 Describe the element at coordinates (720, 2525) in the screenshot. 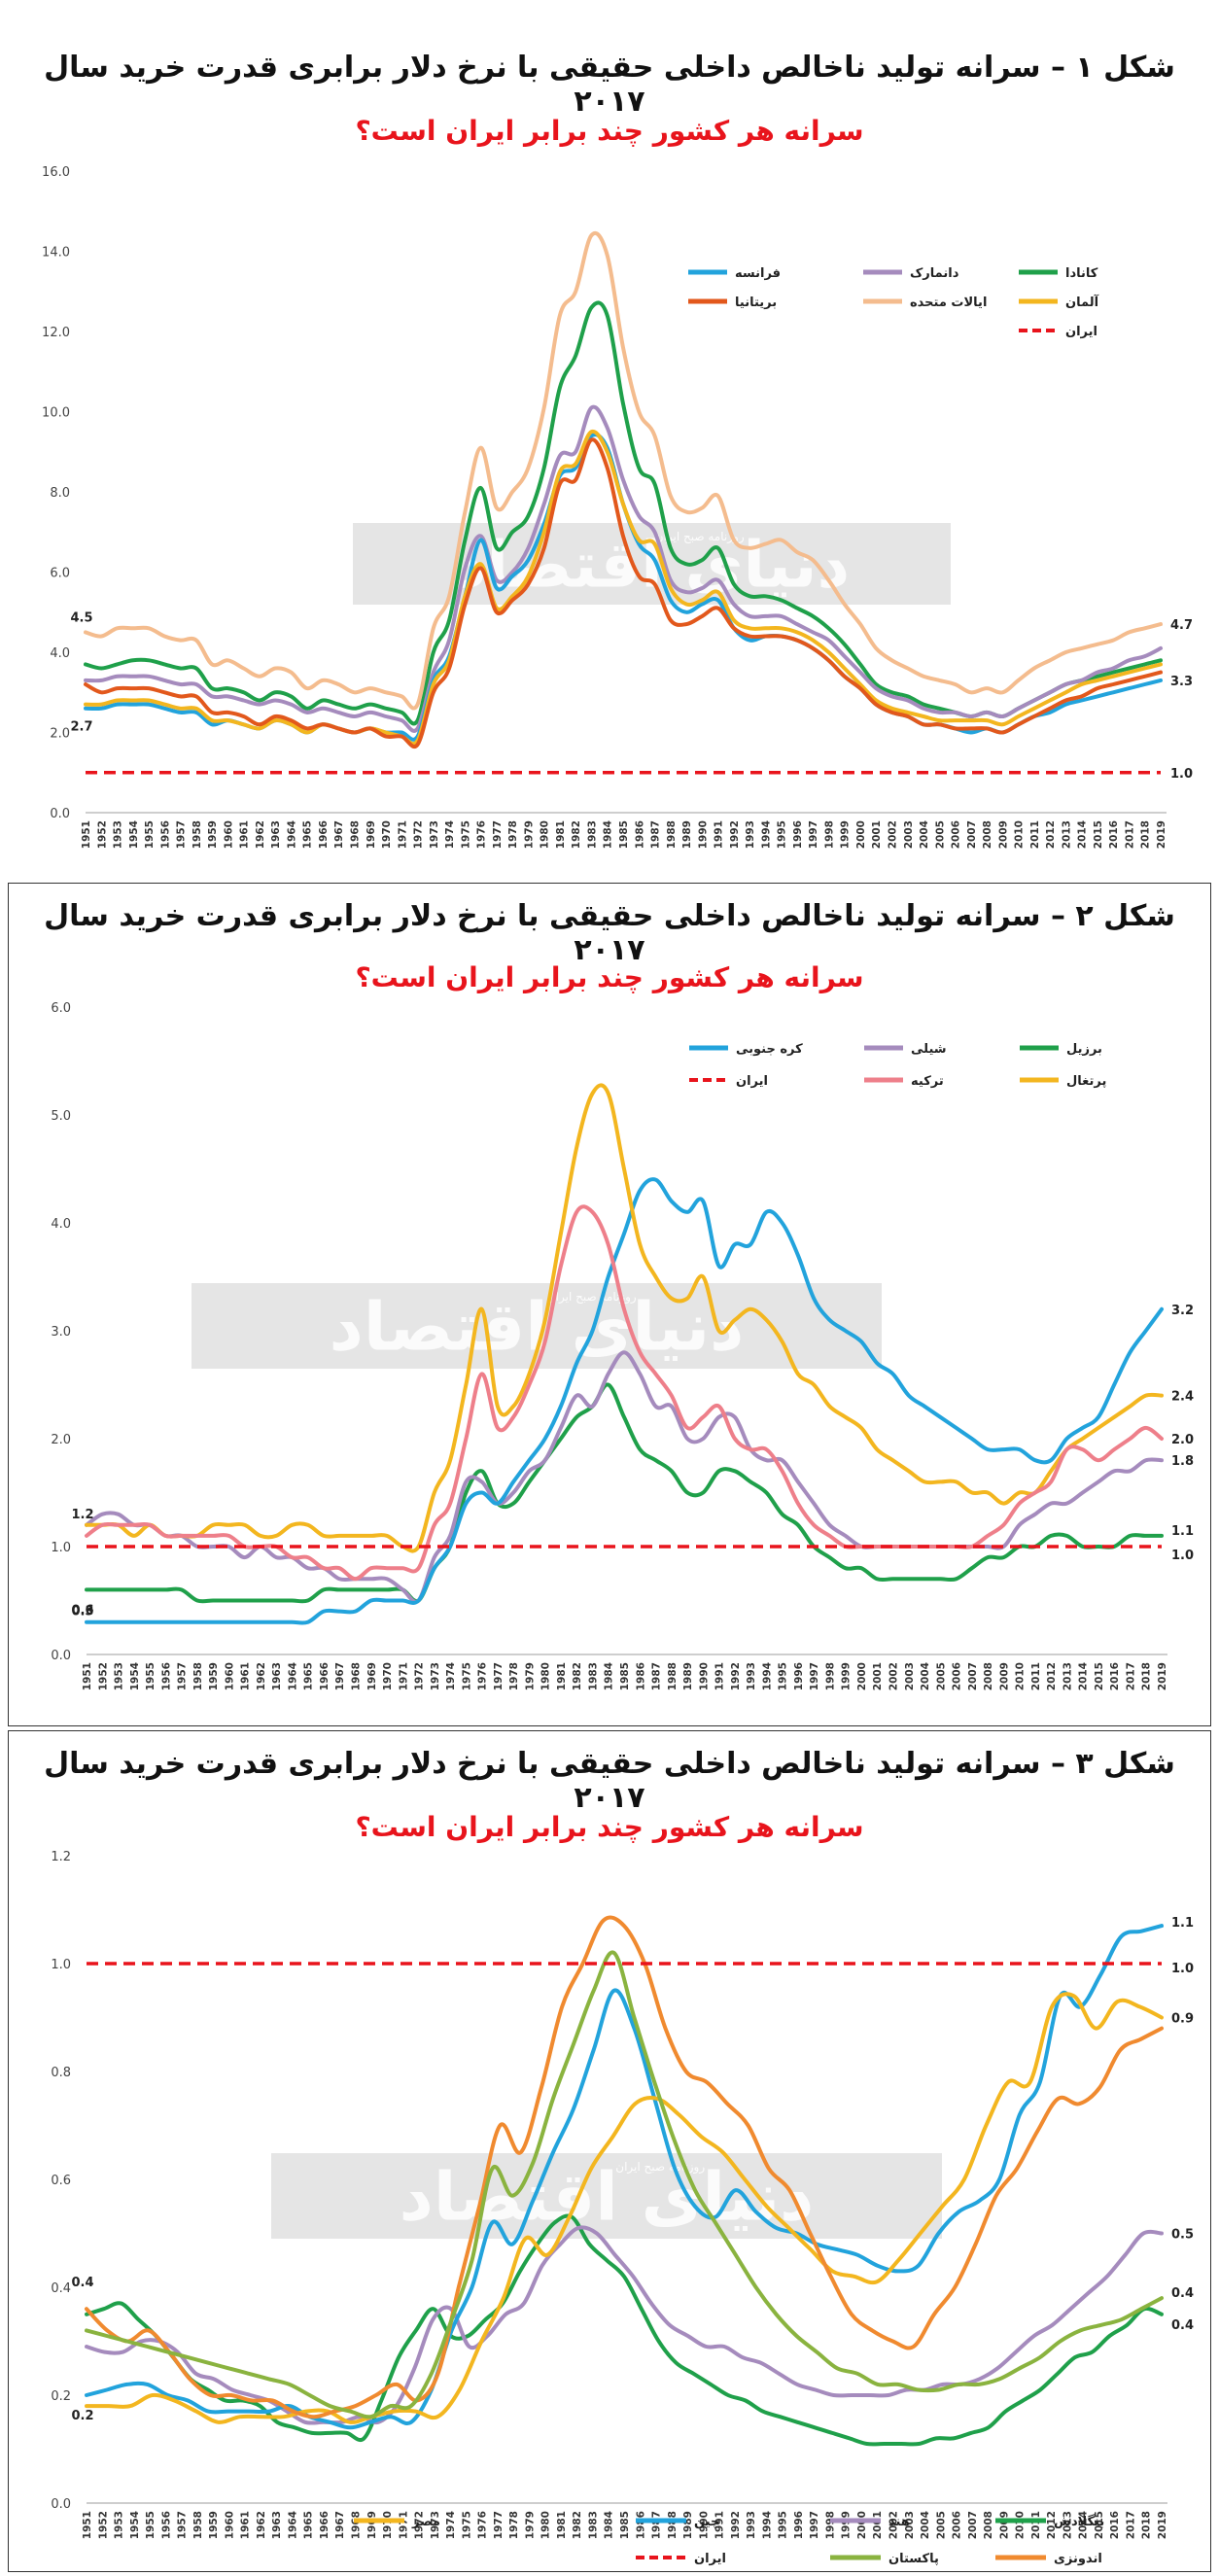

I see `x-tick-label: 1991` at that location.